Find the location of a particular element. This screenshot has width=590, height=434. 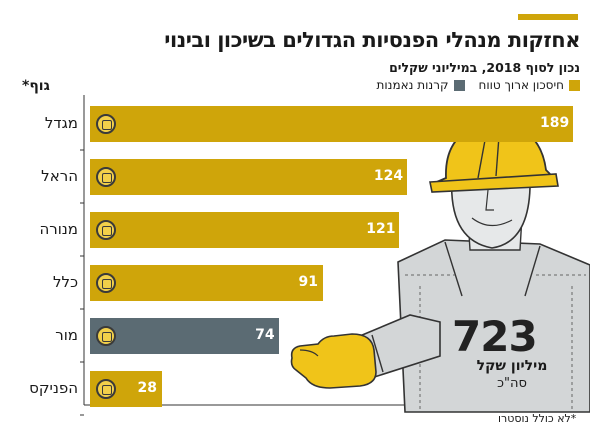

worker-head is located at coordinates (490, 212).